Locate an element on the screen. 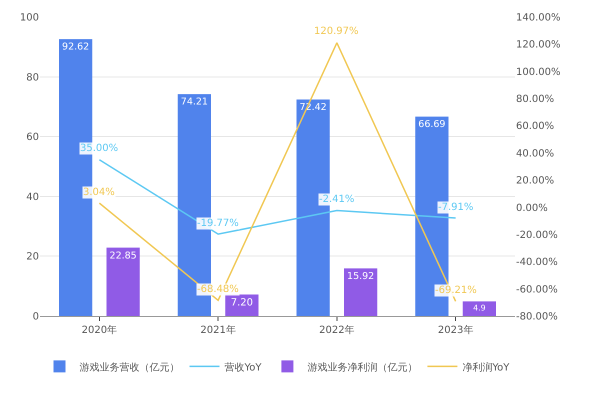 The height and width of the screenshot is (393, 590). x-tick-label: 2020年 is located at coordinates (100, 330).